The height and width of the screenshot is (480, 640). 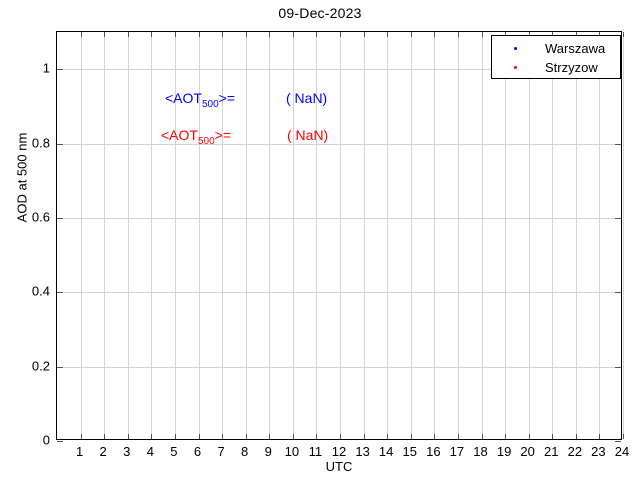 I want to click on chart-legend: Warszawa Strzyzow, so click(x=556, y=57).